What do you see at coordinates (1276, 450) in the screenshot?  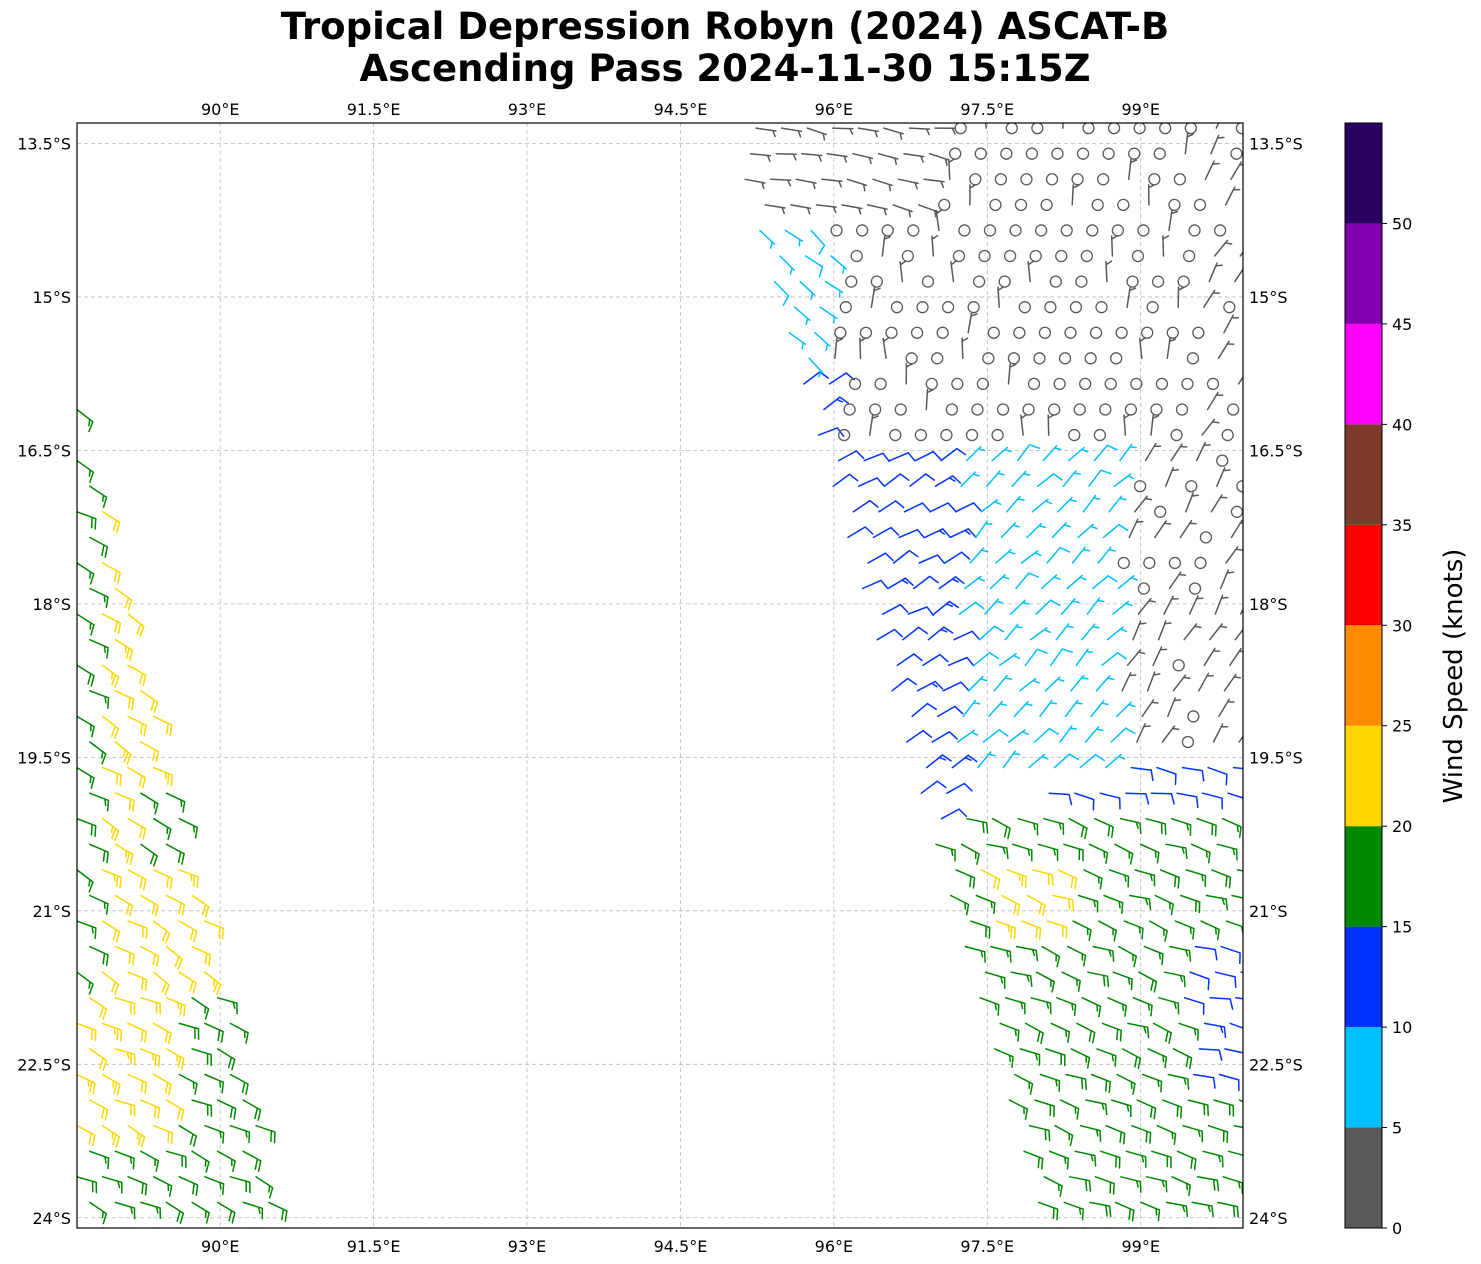 I see `lat-tick-label-right: 16.5°S` at bounding box center [1276, 450].